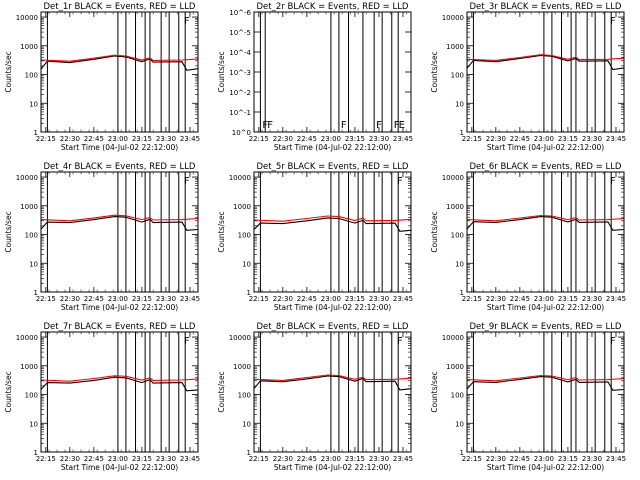 Image resolution: width=640 pixels, height=480 pixels. Describe the element at coordinates (333, 327) in the screenshot. I see `panel-title: Det_8r BLACK = Events, RED = LLD` at that location.